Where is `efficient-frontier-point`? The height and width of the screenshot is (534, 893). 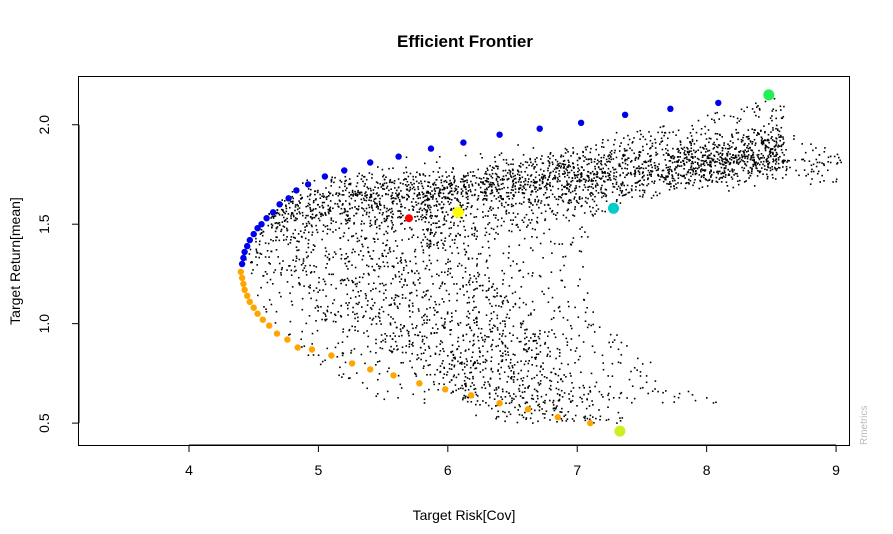
efficient-frontier-point is located at coordinates (288, 198).